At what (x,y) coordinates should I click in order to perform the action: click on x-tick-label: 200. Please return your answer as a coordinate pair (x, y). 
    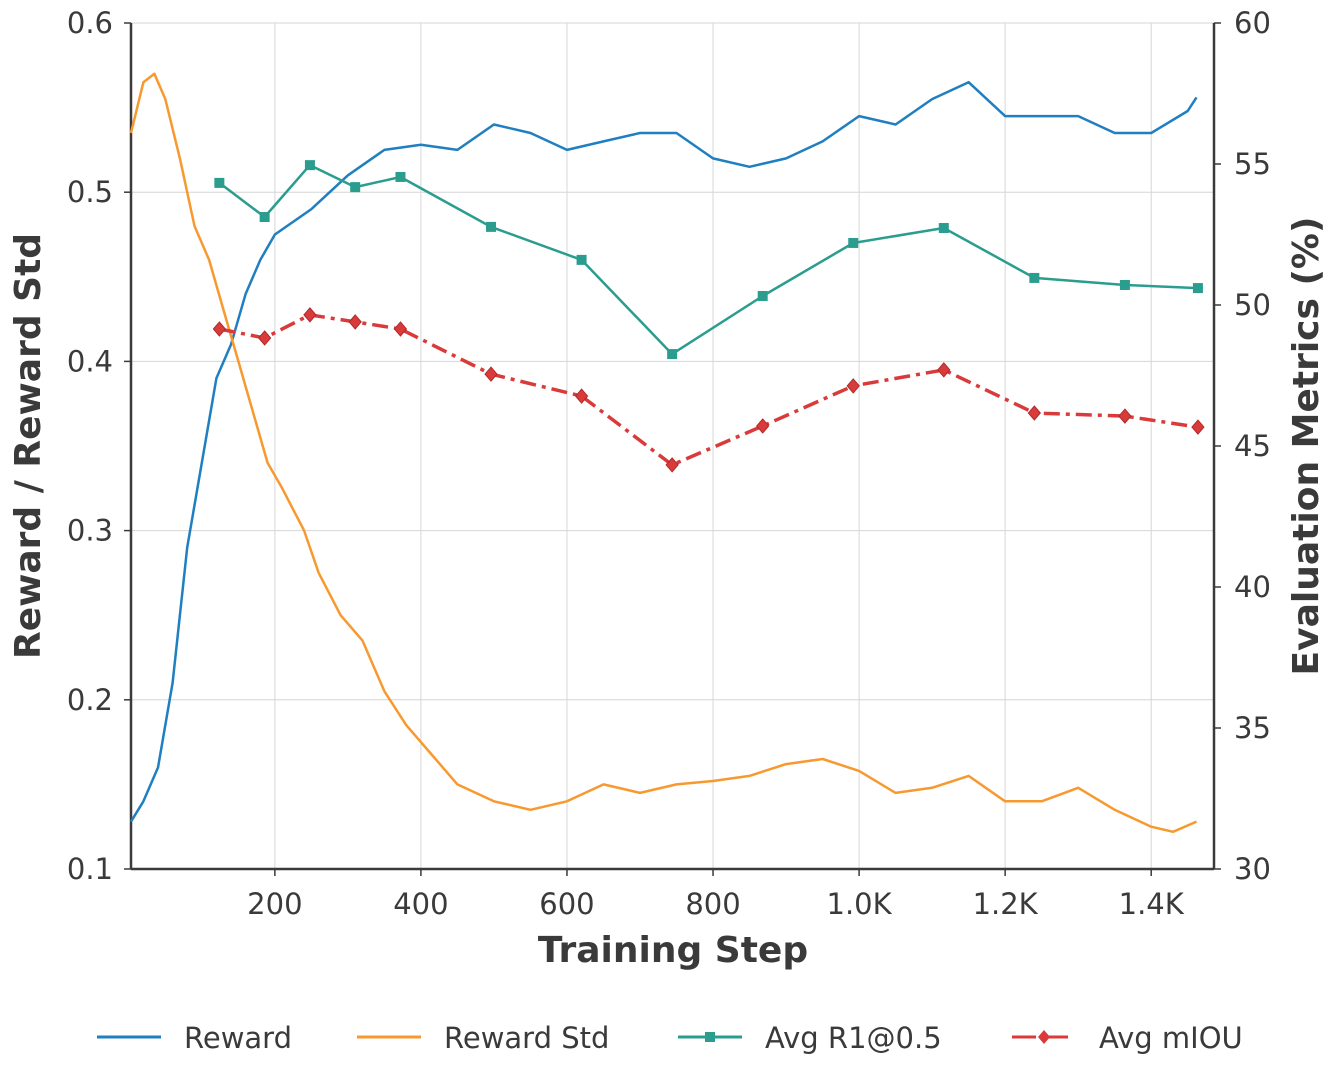
    Looking at the image, I should click on (274, 904).